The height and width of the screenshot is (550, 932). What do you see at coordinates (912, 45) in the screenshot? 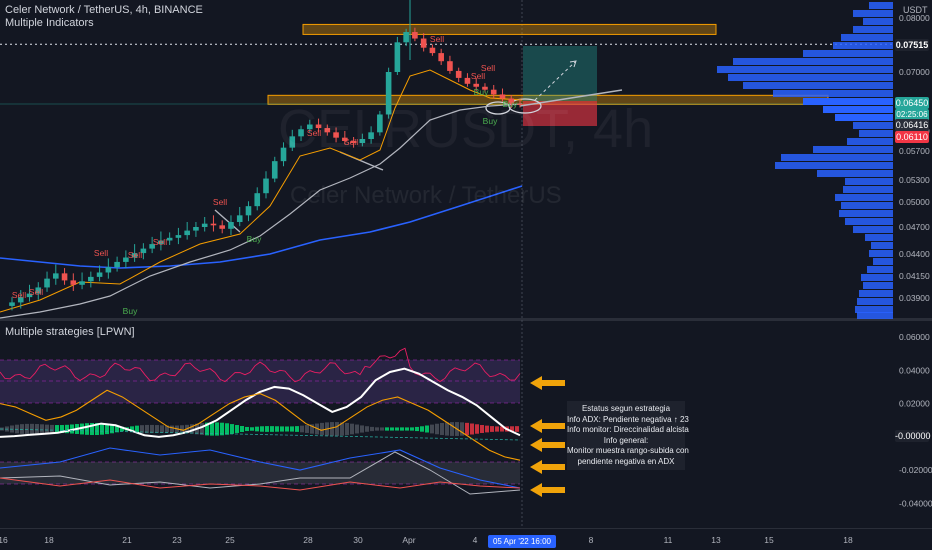
I see `high-price-tag: 0.07515` at bounding box center [912, 45].